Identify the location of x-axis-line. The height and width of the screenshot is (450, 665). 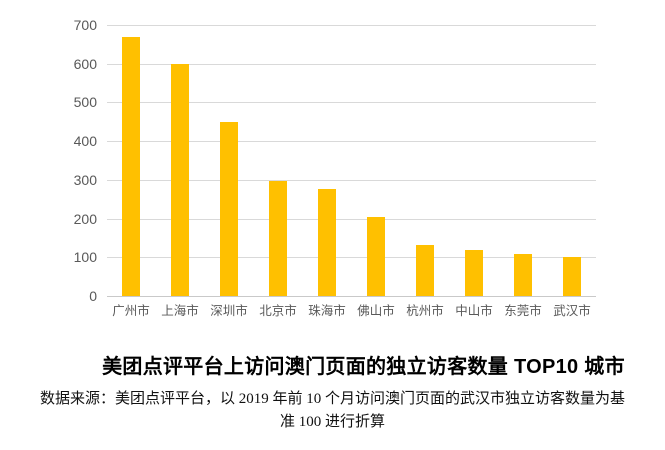
(351, 296).